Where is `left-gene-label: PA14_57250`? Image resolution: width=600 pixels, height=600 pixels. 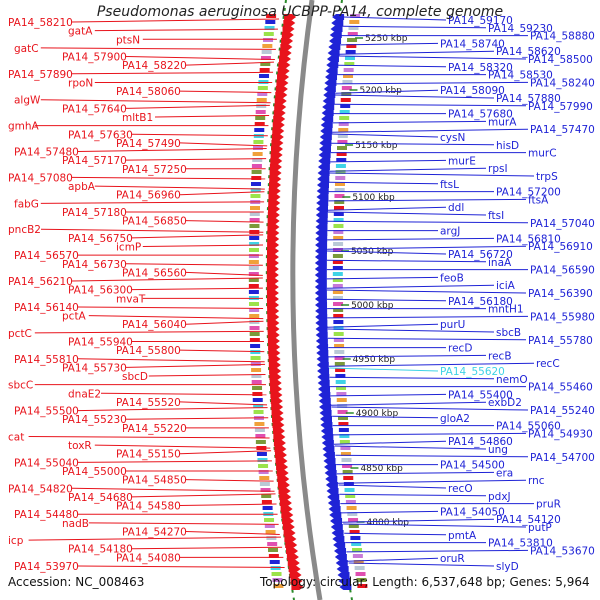 left-gene-label: PA14_57250 is located at coordinates (154, 170).